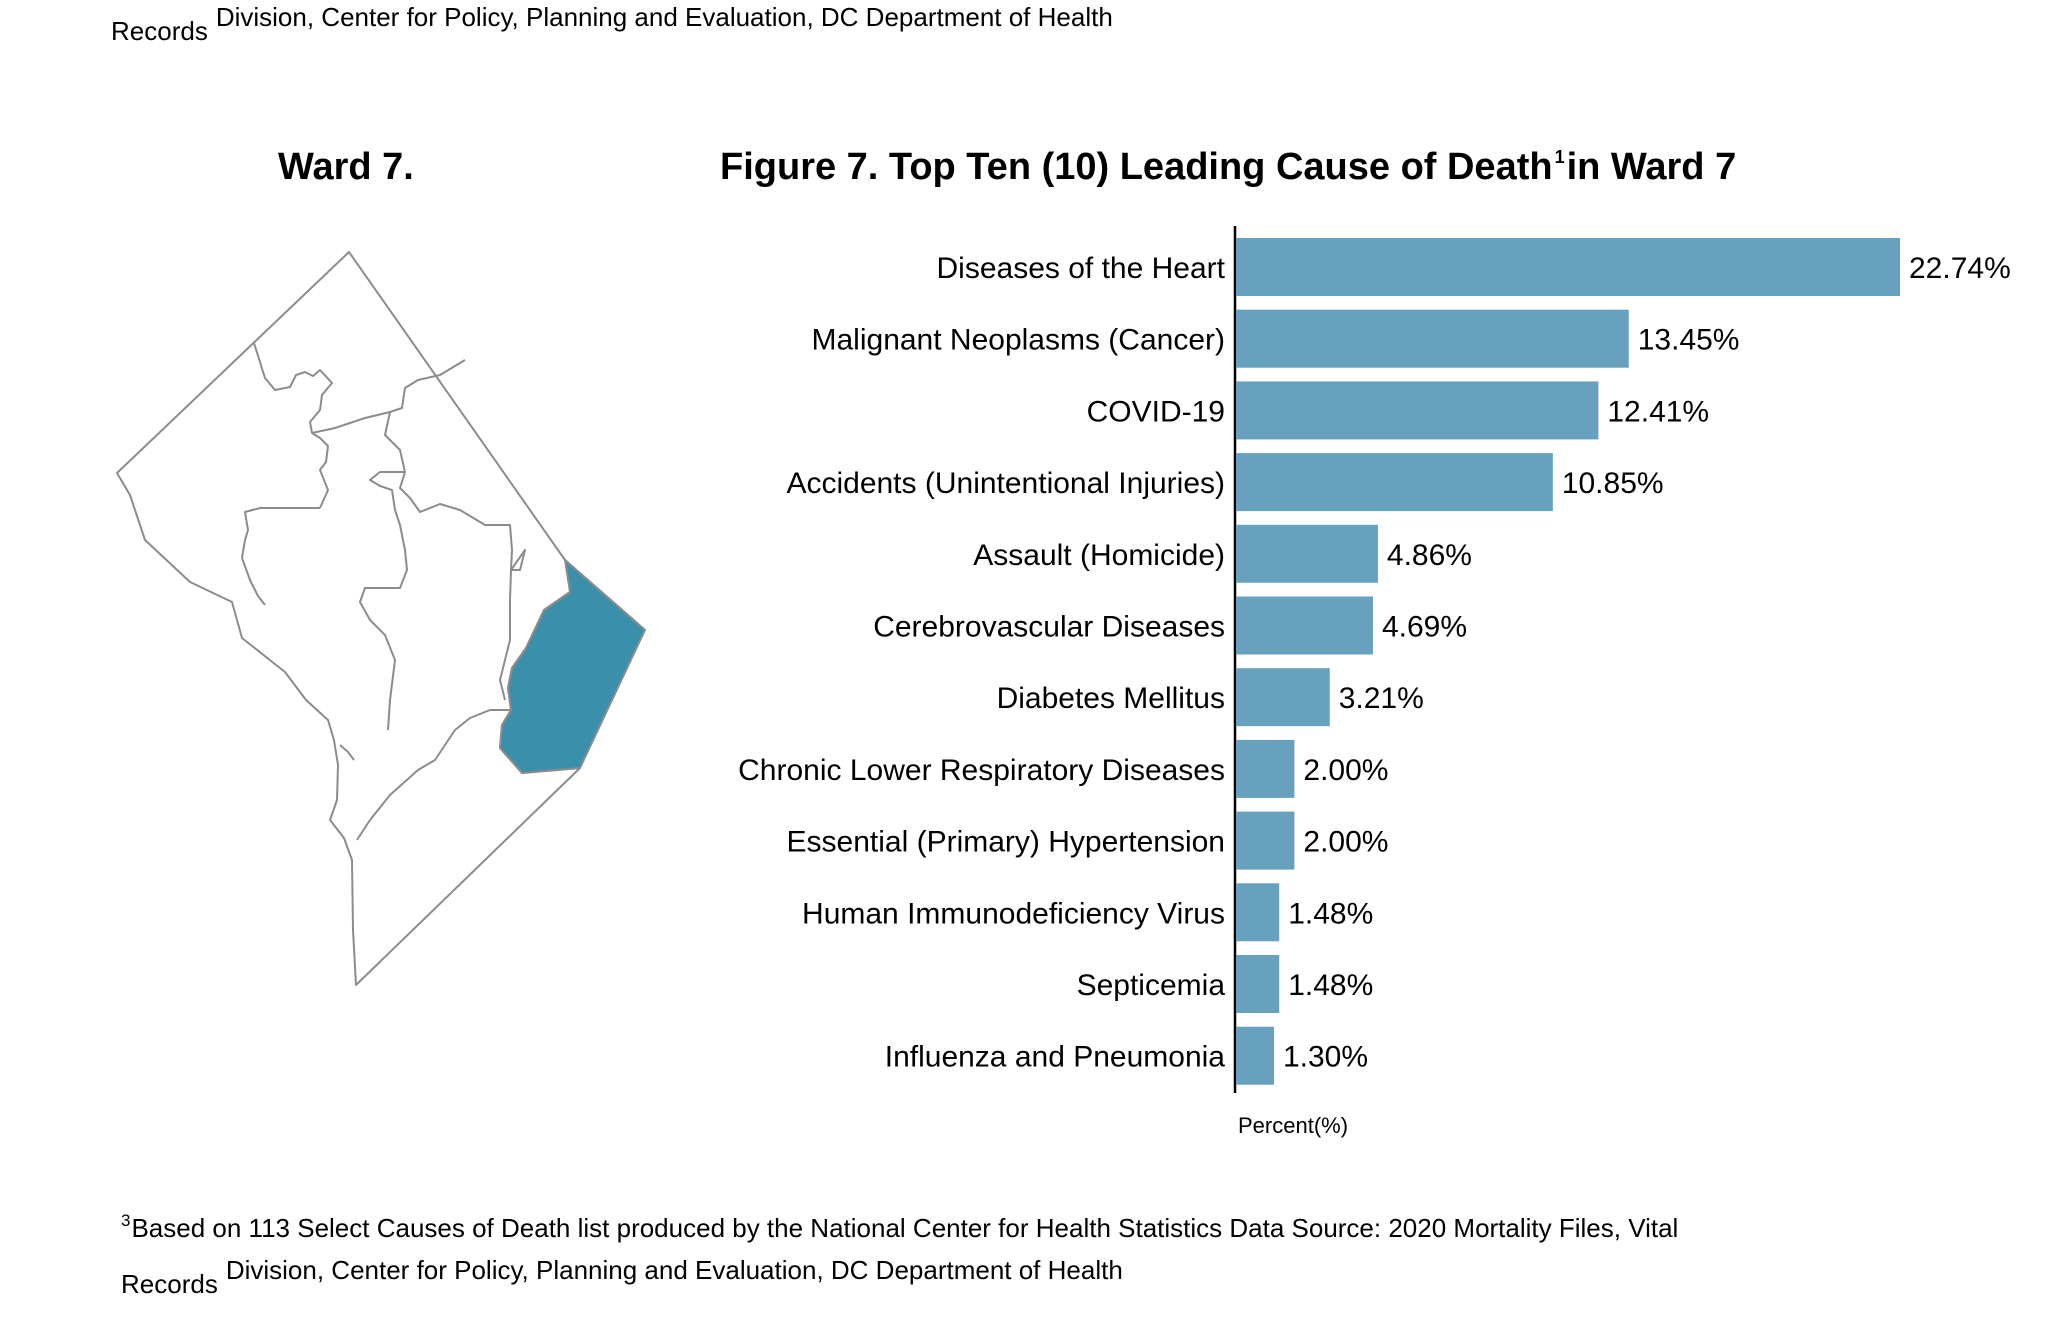  I want to click on category-label: COVID-19, so click(1156, 411).